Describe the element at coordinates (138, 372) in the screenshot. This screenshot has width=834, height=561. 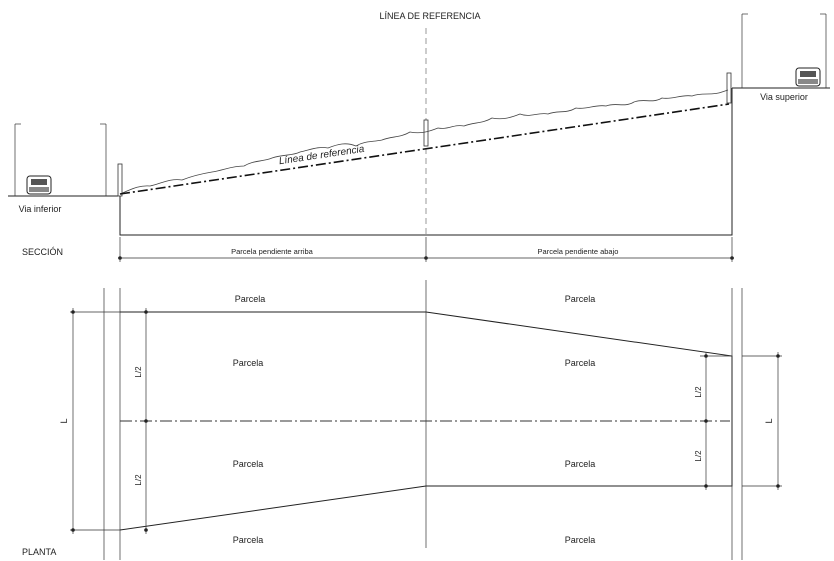
I see `dim-half-left-top: L/2` at that location.